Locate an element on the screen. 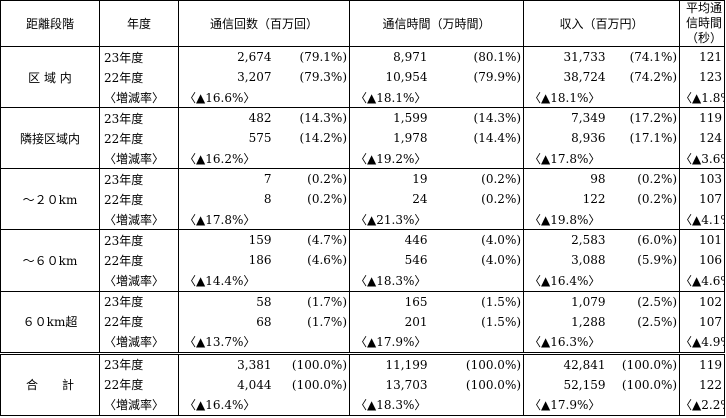 The width and height of the screenshot is (726, 418). time-change: 〈▲17.9%〉 is located at coordinates (437, 342).